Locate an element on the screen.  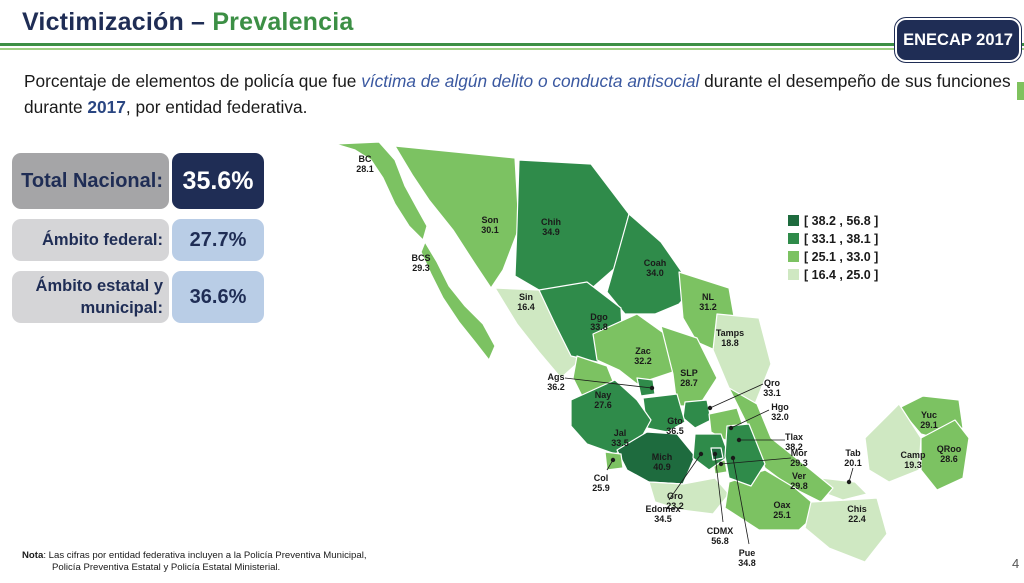
ambito-federal-label: Ámbito federal: is located at coordinates (90, 240).